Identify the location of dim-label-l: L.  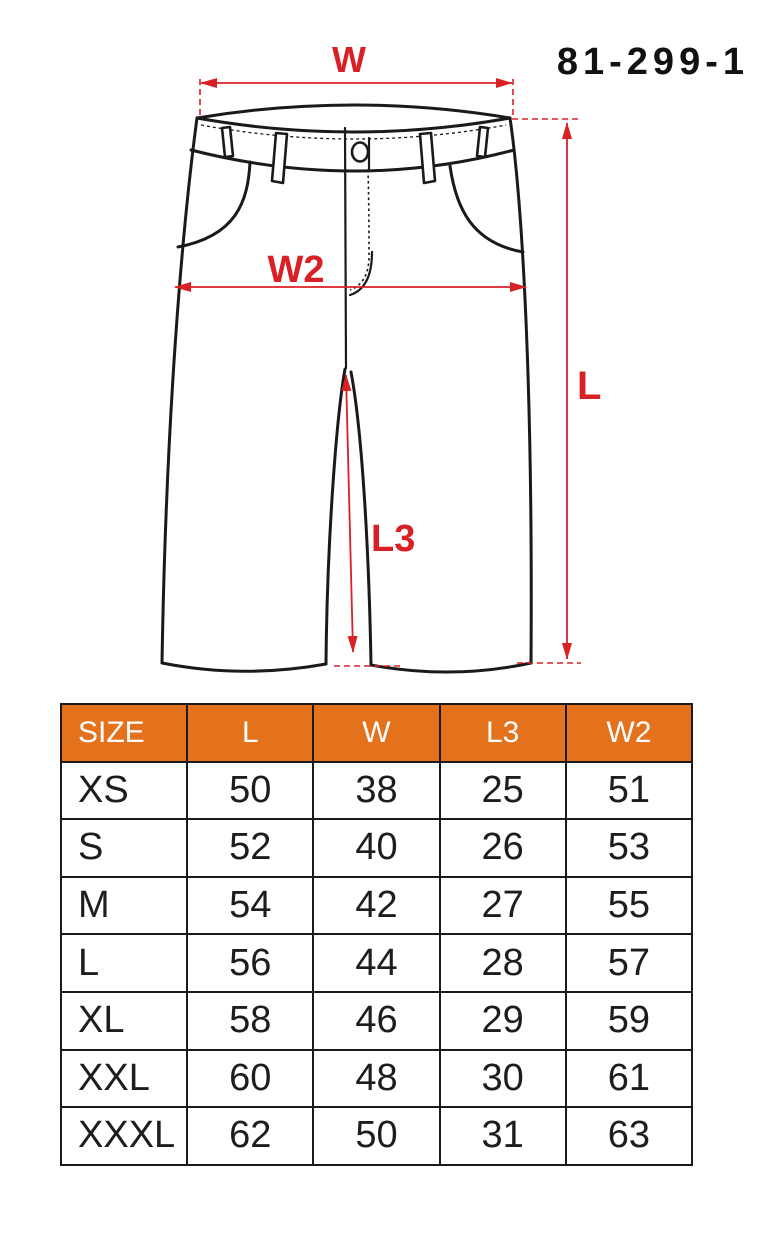
(589, 386).